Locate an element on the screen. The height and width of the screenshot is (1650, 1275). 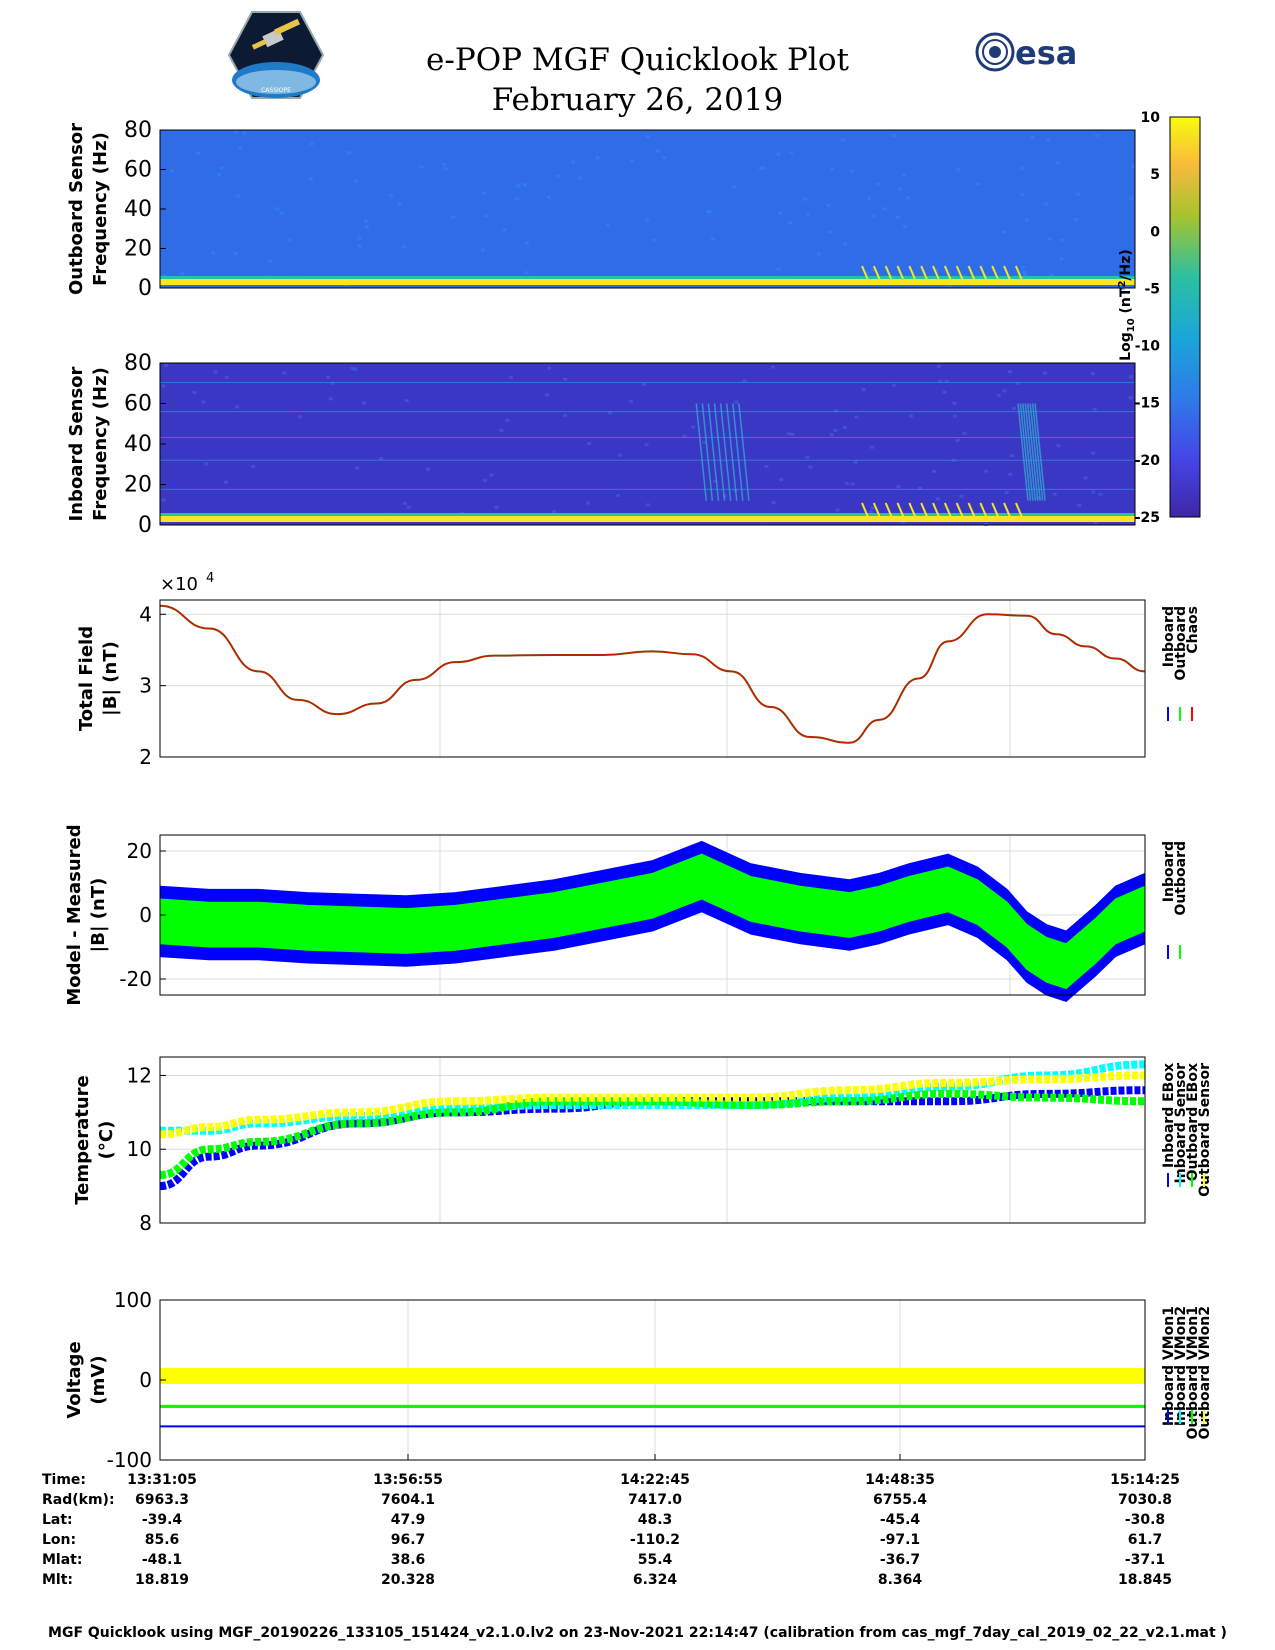
colorbar-label-part: 2 is located at coordinates (1122, 284).